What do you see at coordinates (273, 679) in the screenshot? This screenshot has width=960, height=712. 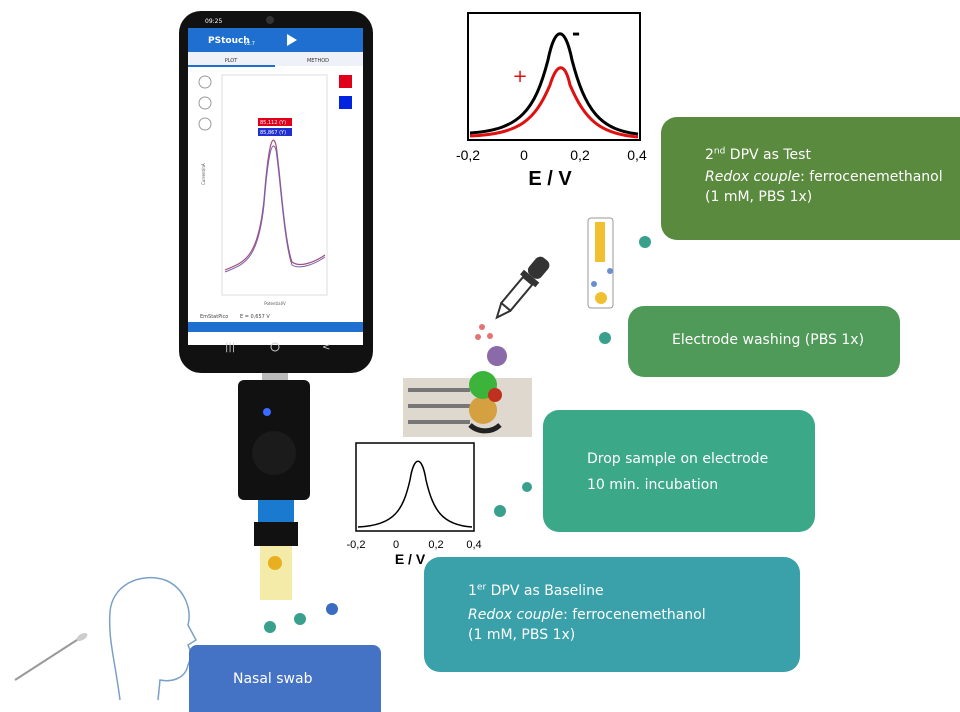 I see `step-text: Nasal swab` at bounding box center [273, 679].